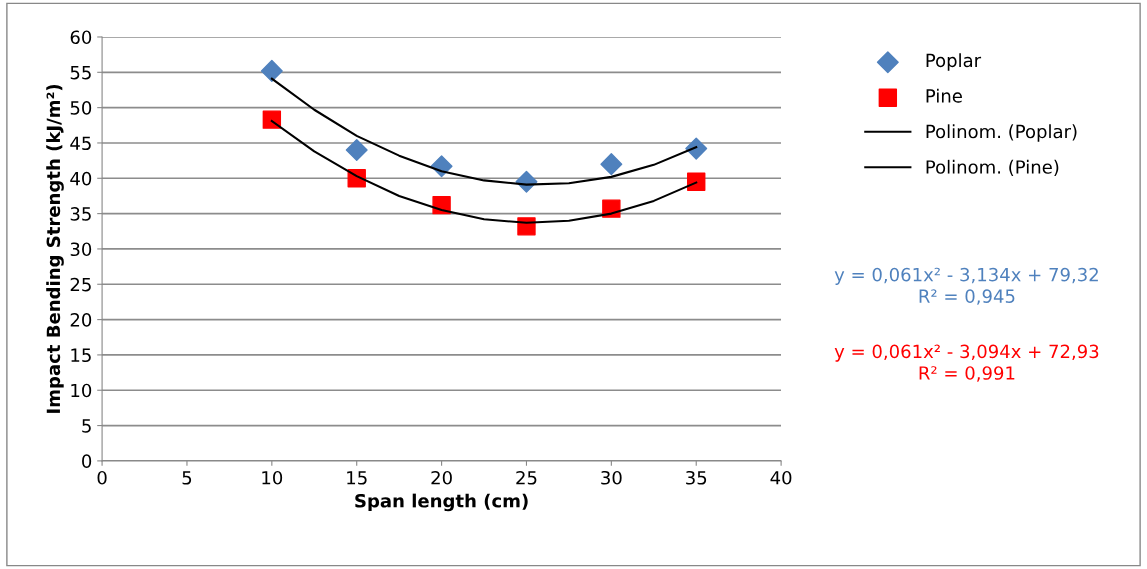 The image size is (1147, 569). I want to click on x-tick-label: 10, so click(272, 477).